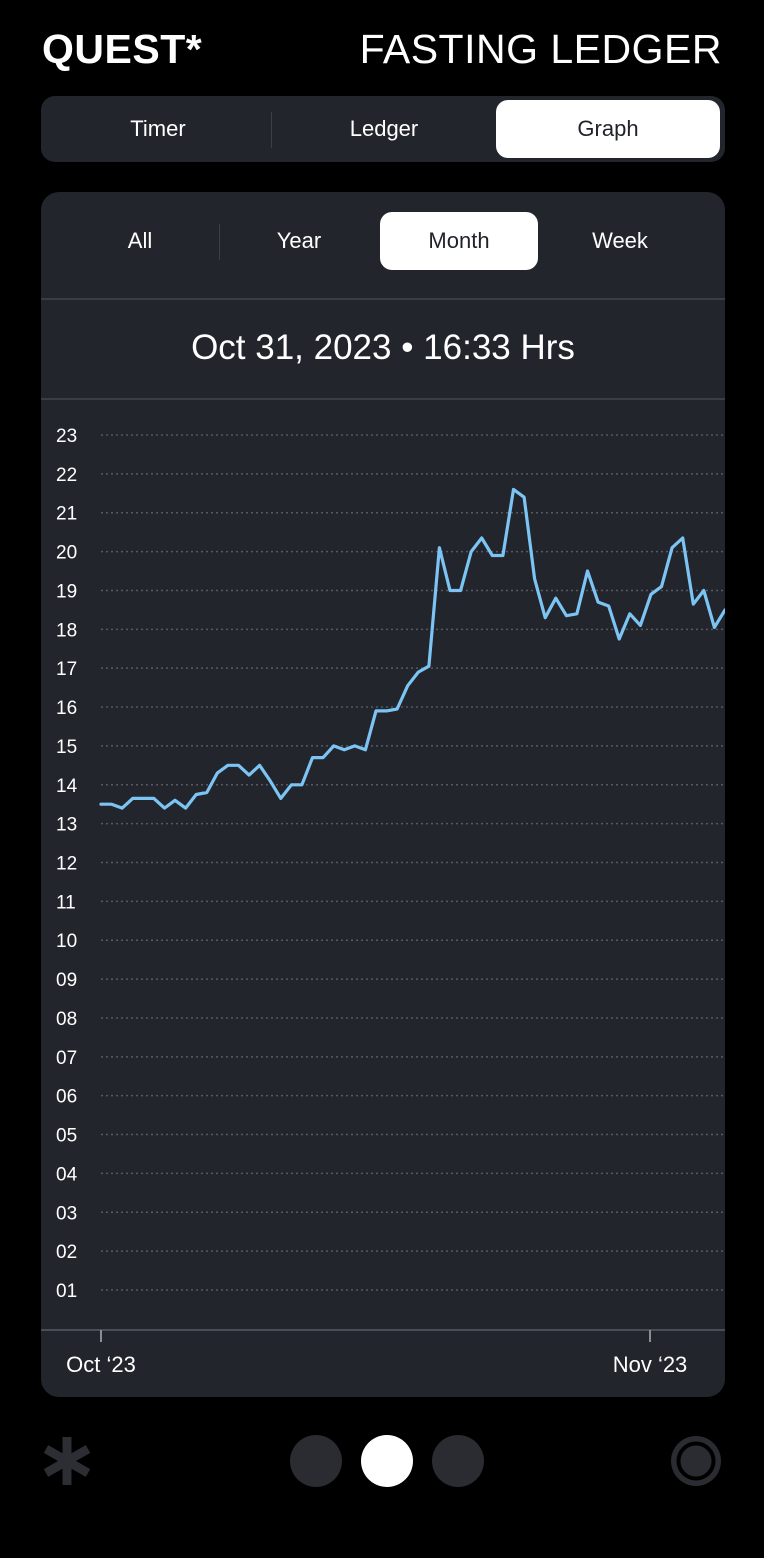  I want to click on y-tick-label: 13, so click(66, 825).